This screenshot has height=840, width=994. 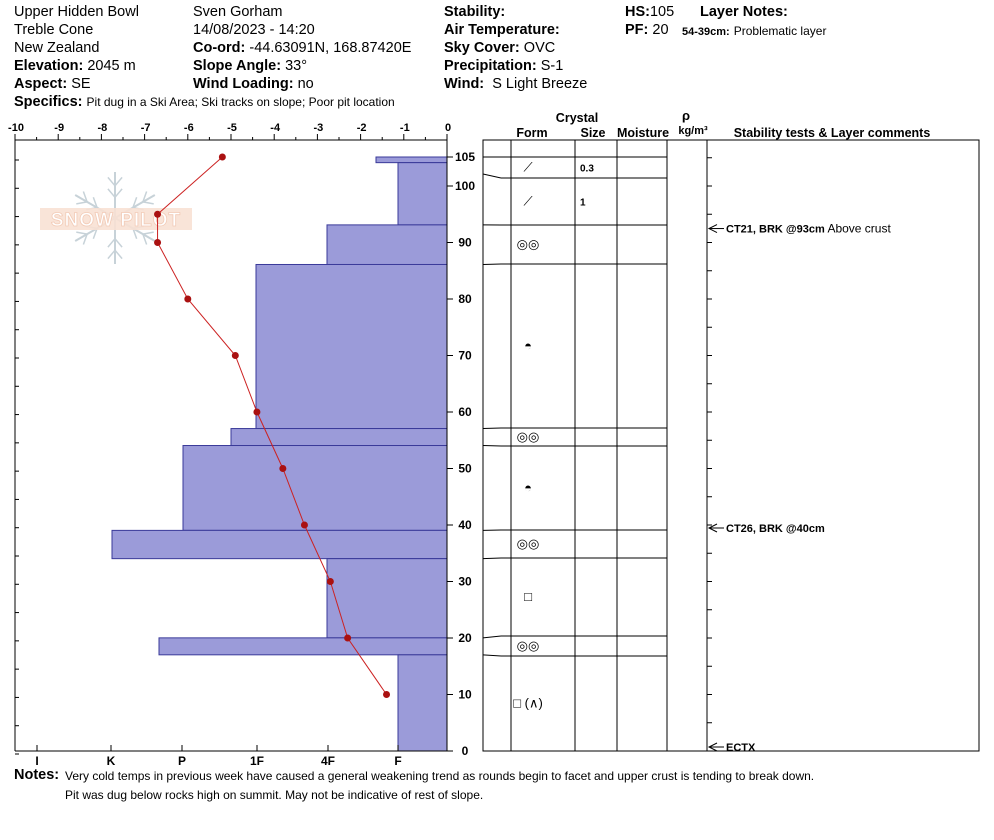 I want to click on form-header: Form, so click(x=531, y=133).